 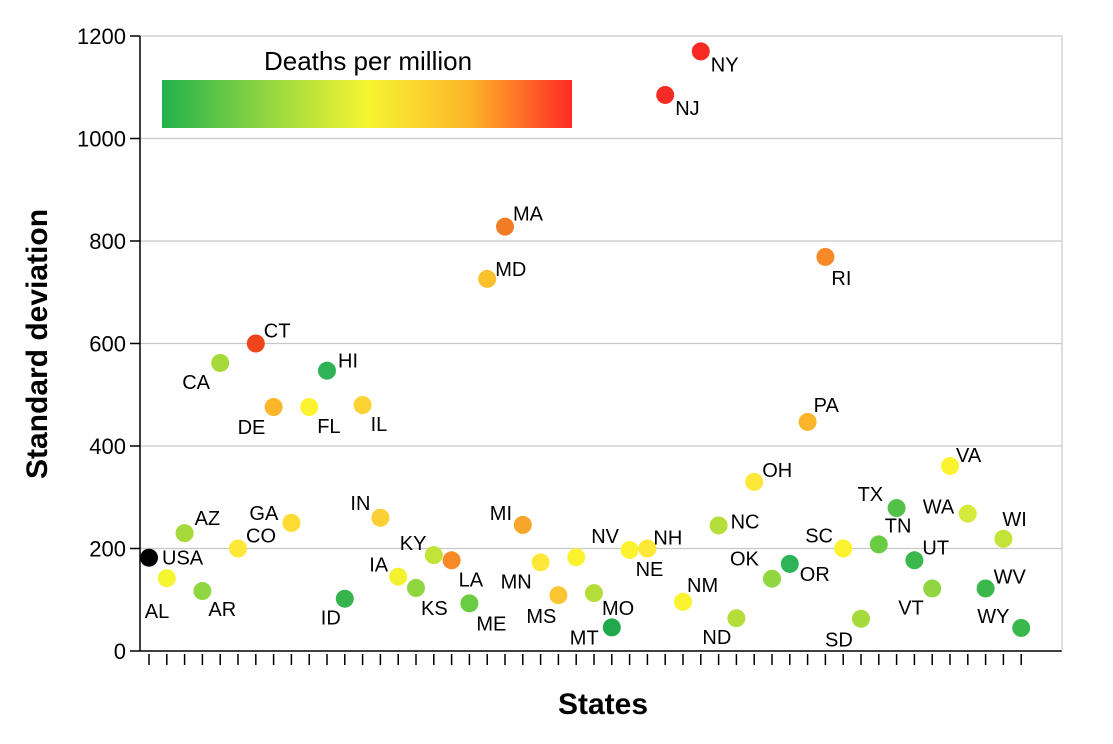 What do you see at coordinates (716, 638) in the screenshot?
I see `point-label-nd: ND` at bounding box center [716, 638].